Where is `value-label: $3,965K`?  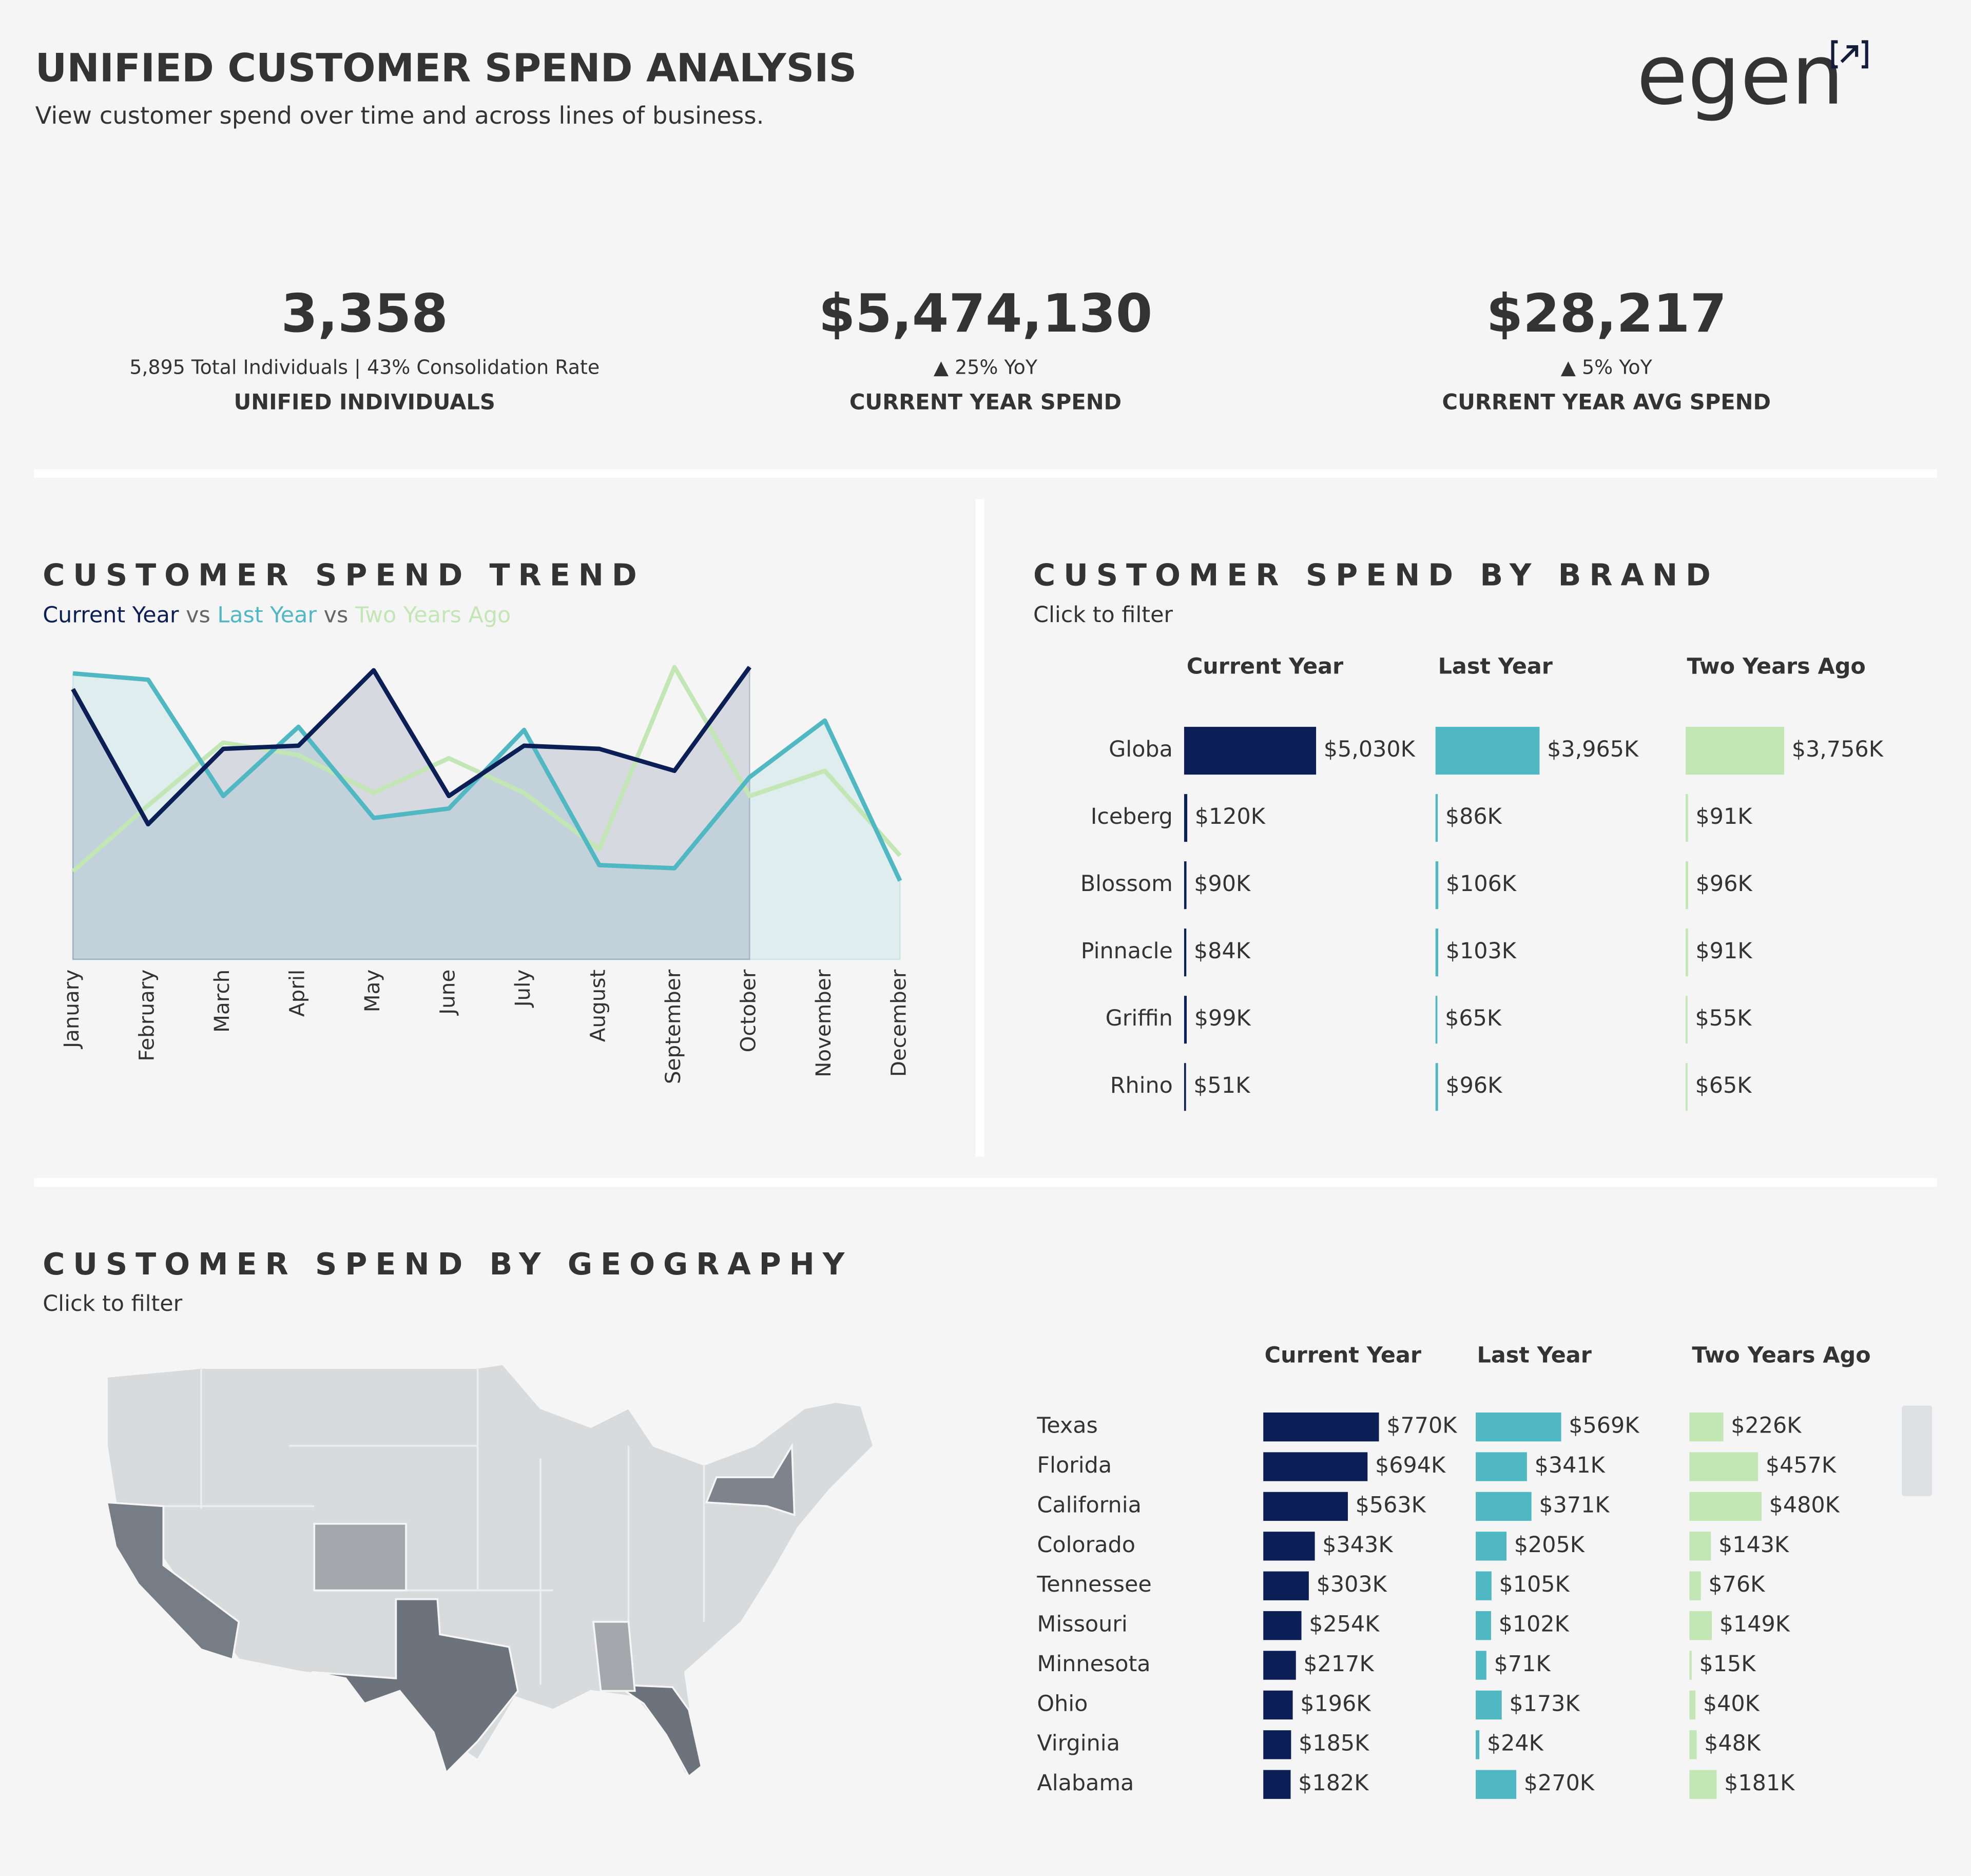
value-label: $3,965K is located at coordinates (1593, 749).